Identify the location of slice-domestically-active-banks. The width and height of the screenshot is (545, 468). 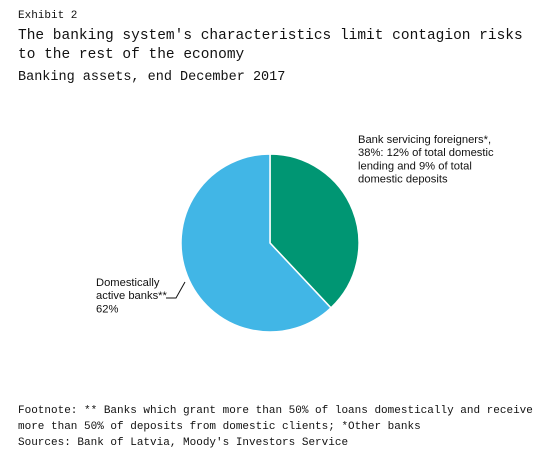
(256, 243).